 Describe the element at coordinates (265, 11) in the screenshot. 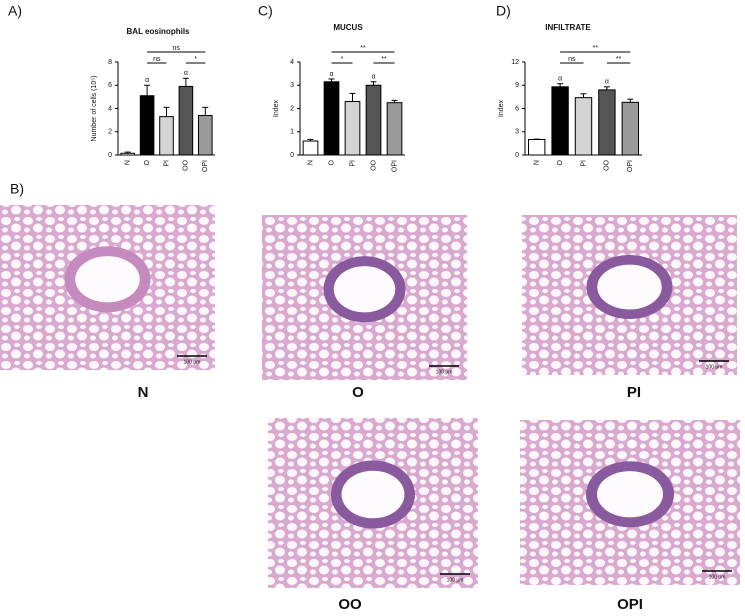

I see `panel-label: C)` at that location.